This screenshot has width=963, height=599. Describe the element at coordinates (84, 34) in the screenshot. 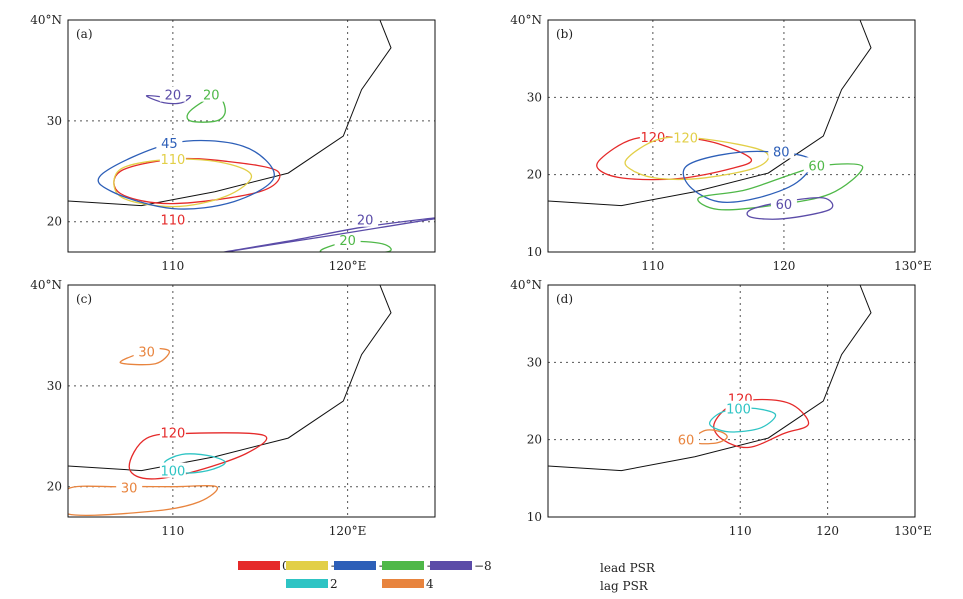

I see `panel-label: (a)` at that location.